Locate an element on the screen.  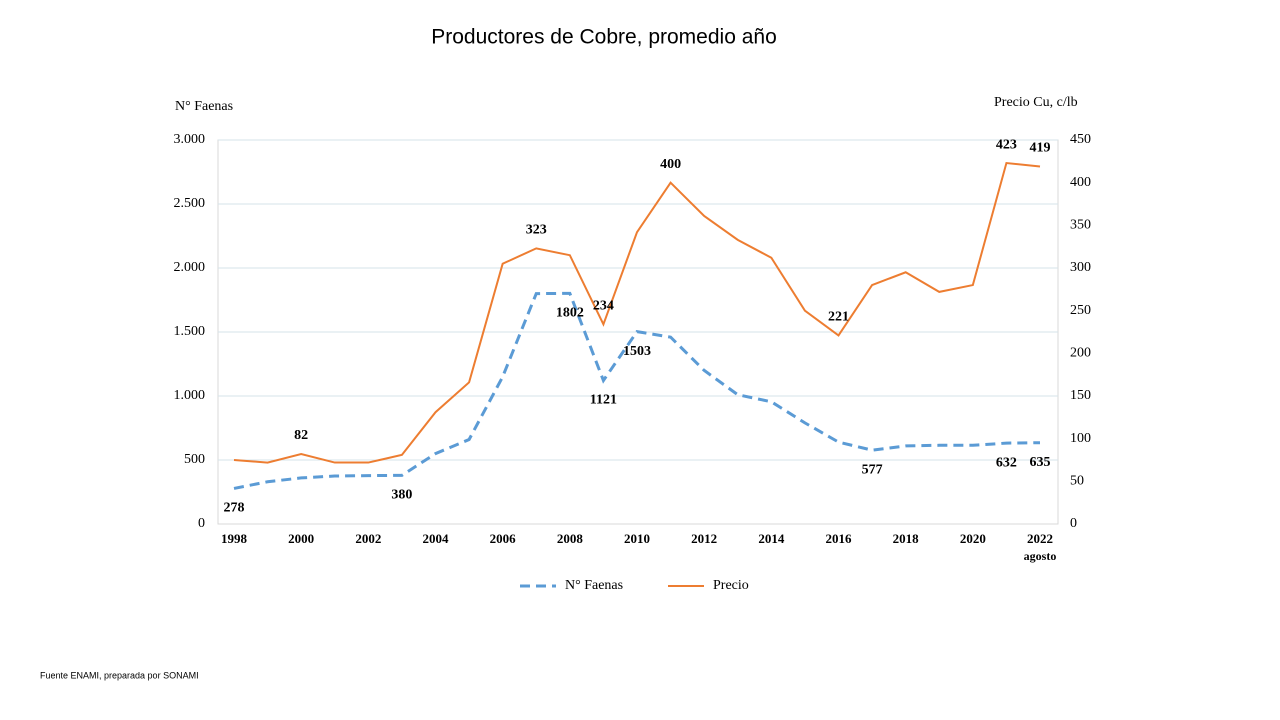
y2-tick-label: 300 is located at coordinates (1080, 267).